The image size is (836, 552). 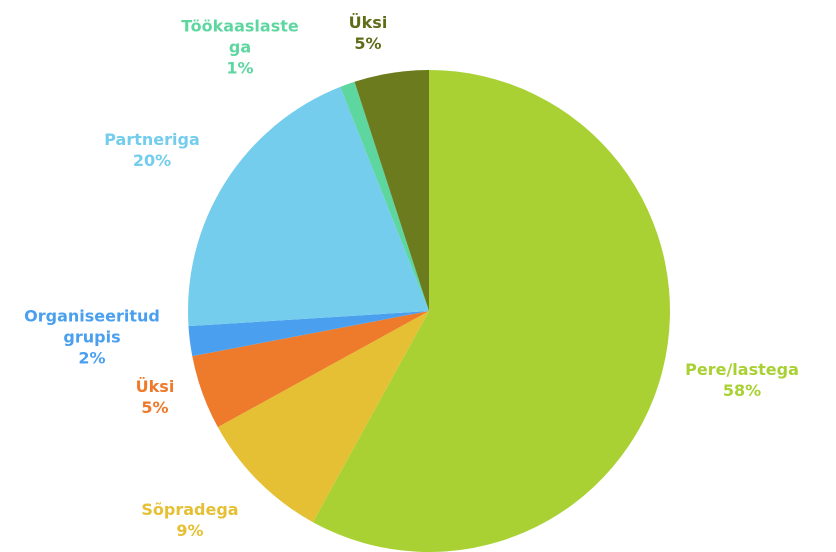 I want to click on slice-label: Organiseeritud grupis 2%, so click(x=92, y=337).